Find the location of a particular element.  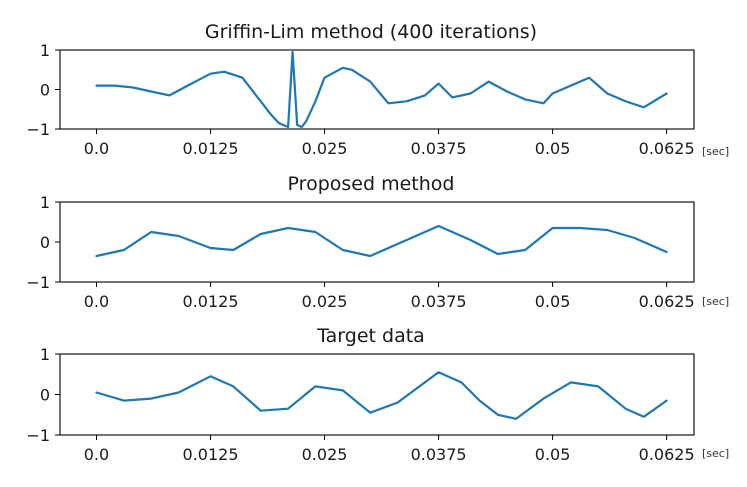

subplot-title: Target data is located at coordinates (370, 336).